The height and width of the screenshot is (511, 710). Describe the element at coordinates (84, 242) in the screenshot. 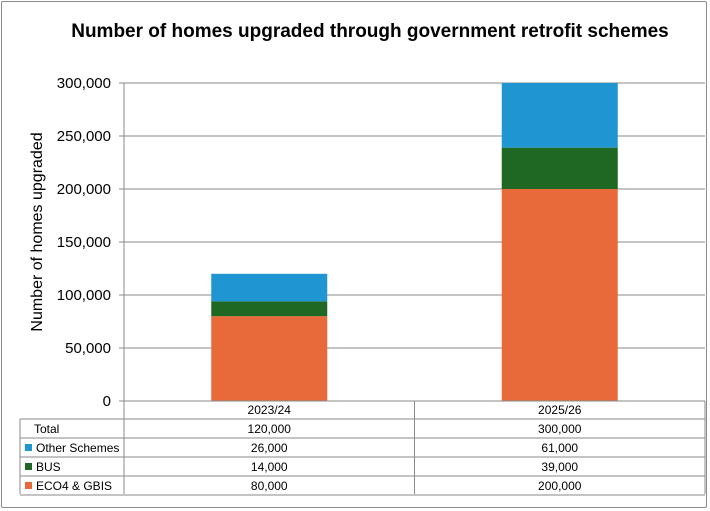

I see `y-tick-label: 150,000` at that location.